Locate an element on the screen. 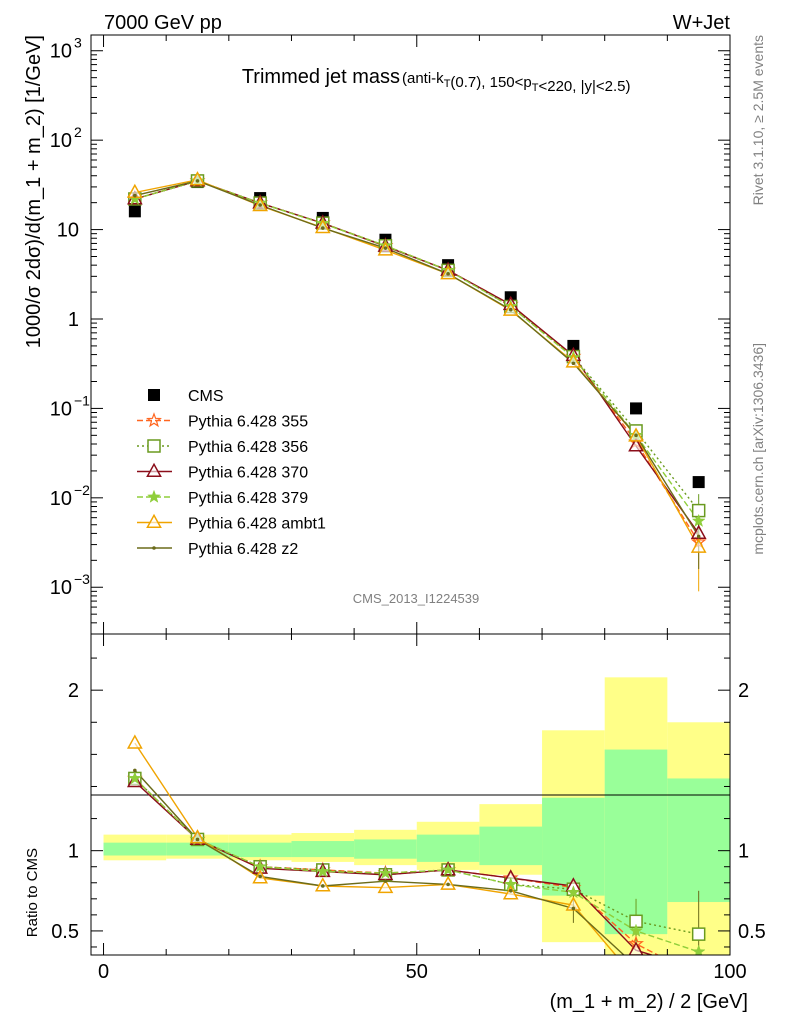 This screenshot has height=1024, width=786. legend-marker-p356 is located at coordinates (154, 446).